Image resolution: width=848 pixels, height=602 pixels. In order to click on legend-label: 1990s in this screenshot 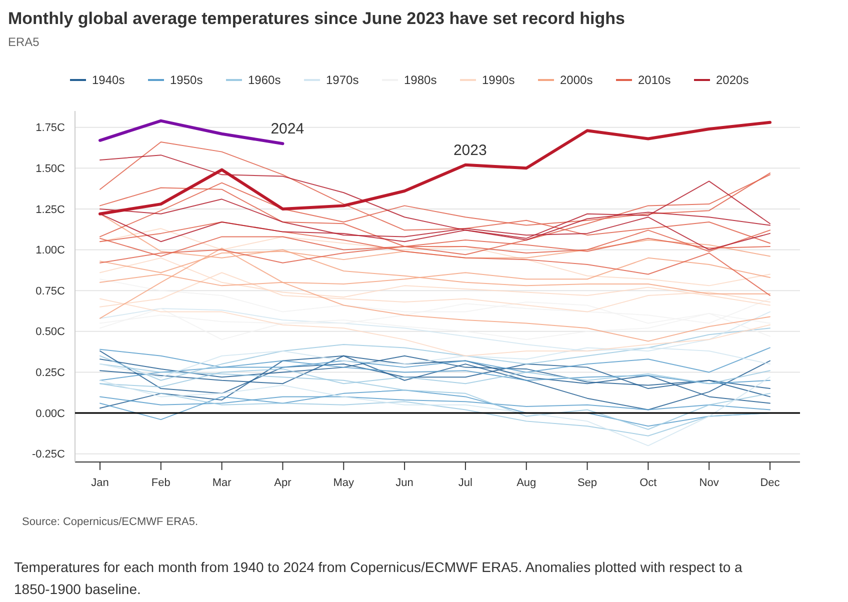, I will do `click(498, 80)`.